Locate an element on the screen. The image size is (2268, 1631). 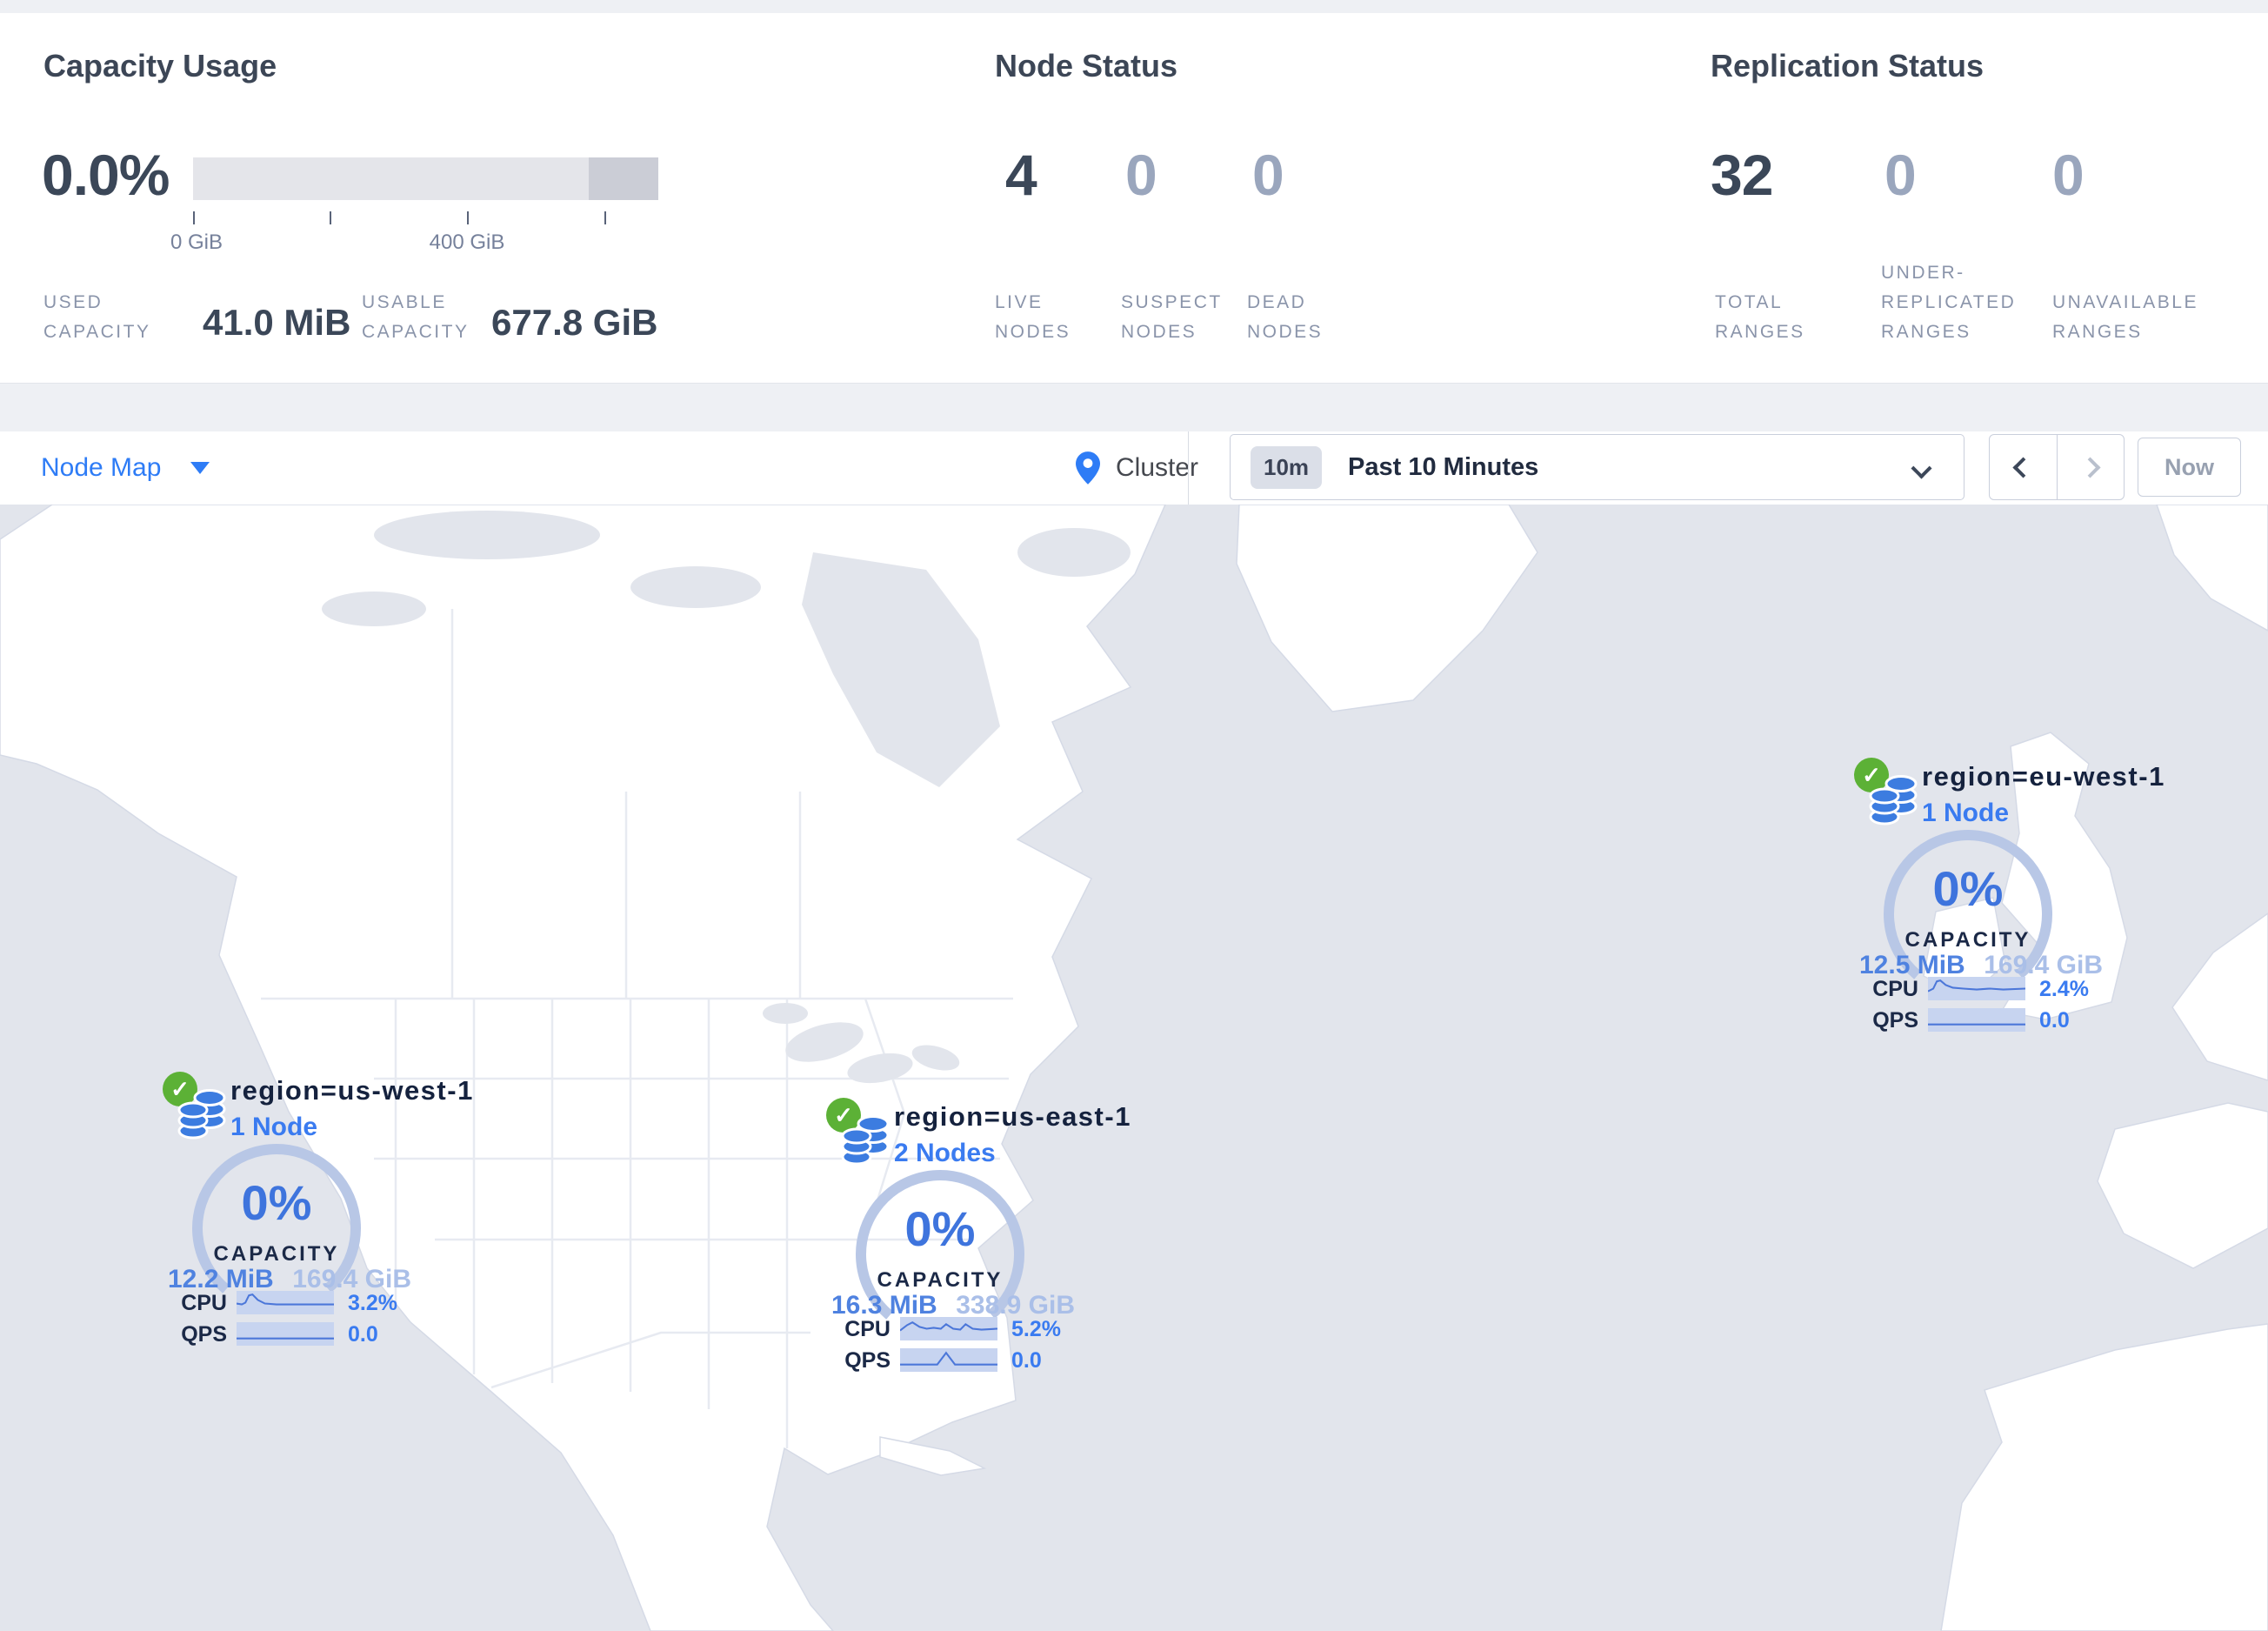
chevron-right-icon is located at coordinates (2090, 467).